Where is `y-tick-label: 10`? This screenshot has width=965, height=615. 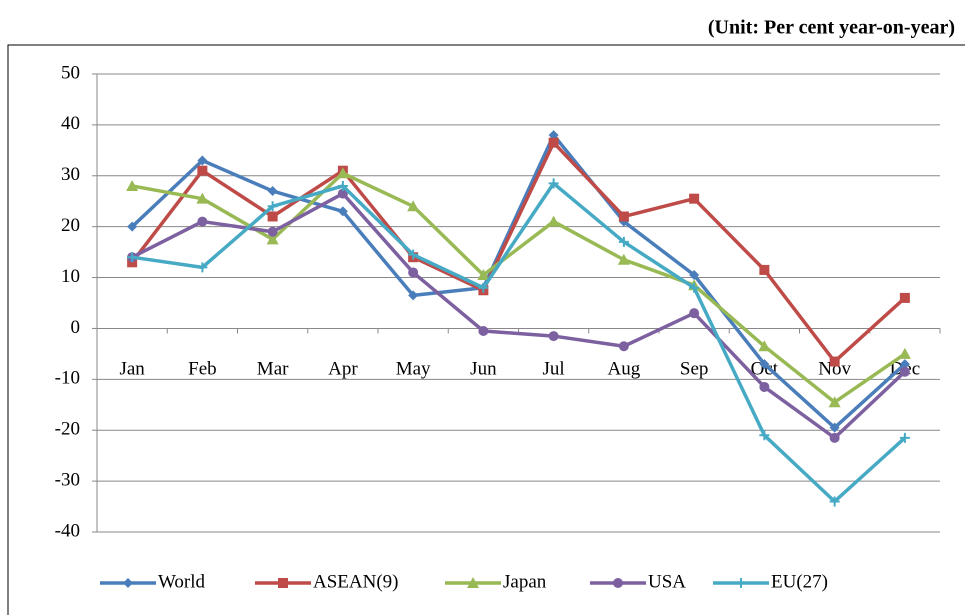 y-tick-label: 10 is located at coordinates (70, 276).